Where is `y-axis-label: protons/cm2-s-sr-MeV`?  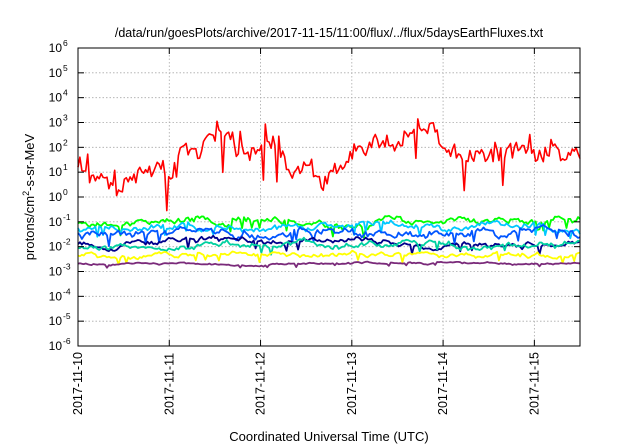
y-axis-label: protons/cm2-s-sr-MeV is located at coordinates (29, 196).